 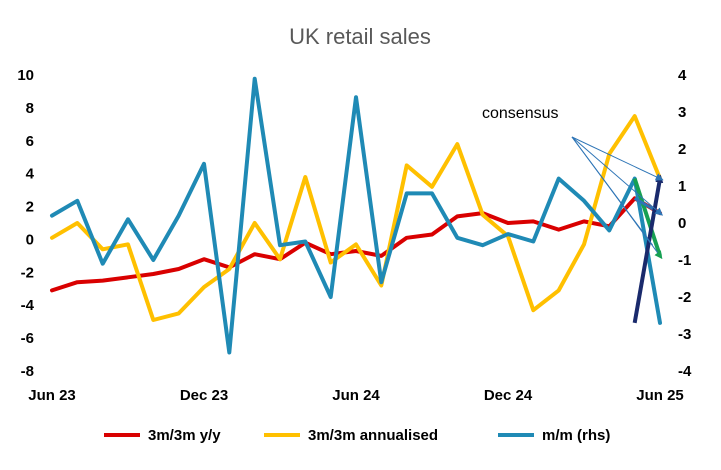 What do you see at coordinates (30, 141) in the screenshot?
I see `y-left-tick-label: 6` at bounding box center [30, 141].